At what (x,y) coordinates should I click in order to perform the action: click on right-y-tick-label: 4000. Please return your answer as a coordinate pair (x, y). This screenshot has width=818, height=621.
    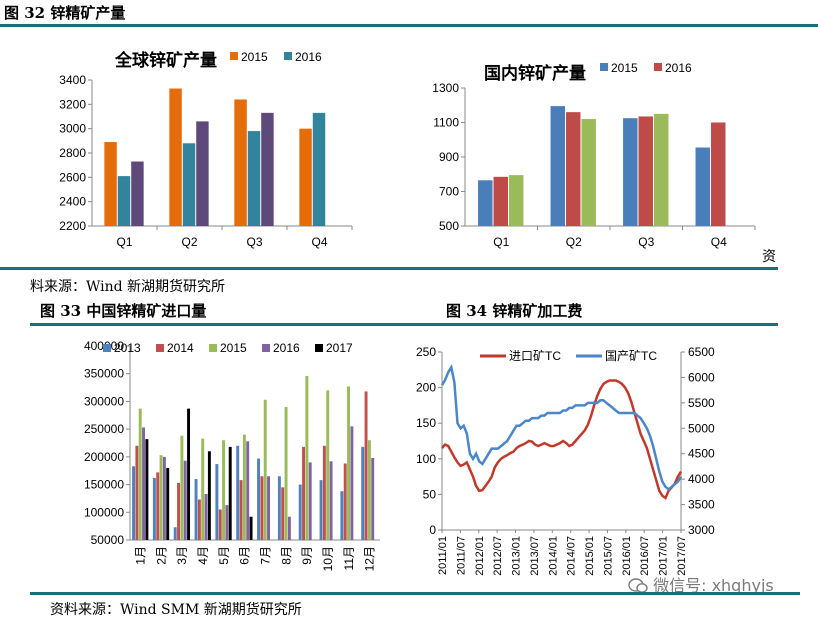
    Looking at the image, I should click on (701, 479).